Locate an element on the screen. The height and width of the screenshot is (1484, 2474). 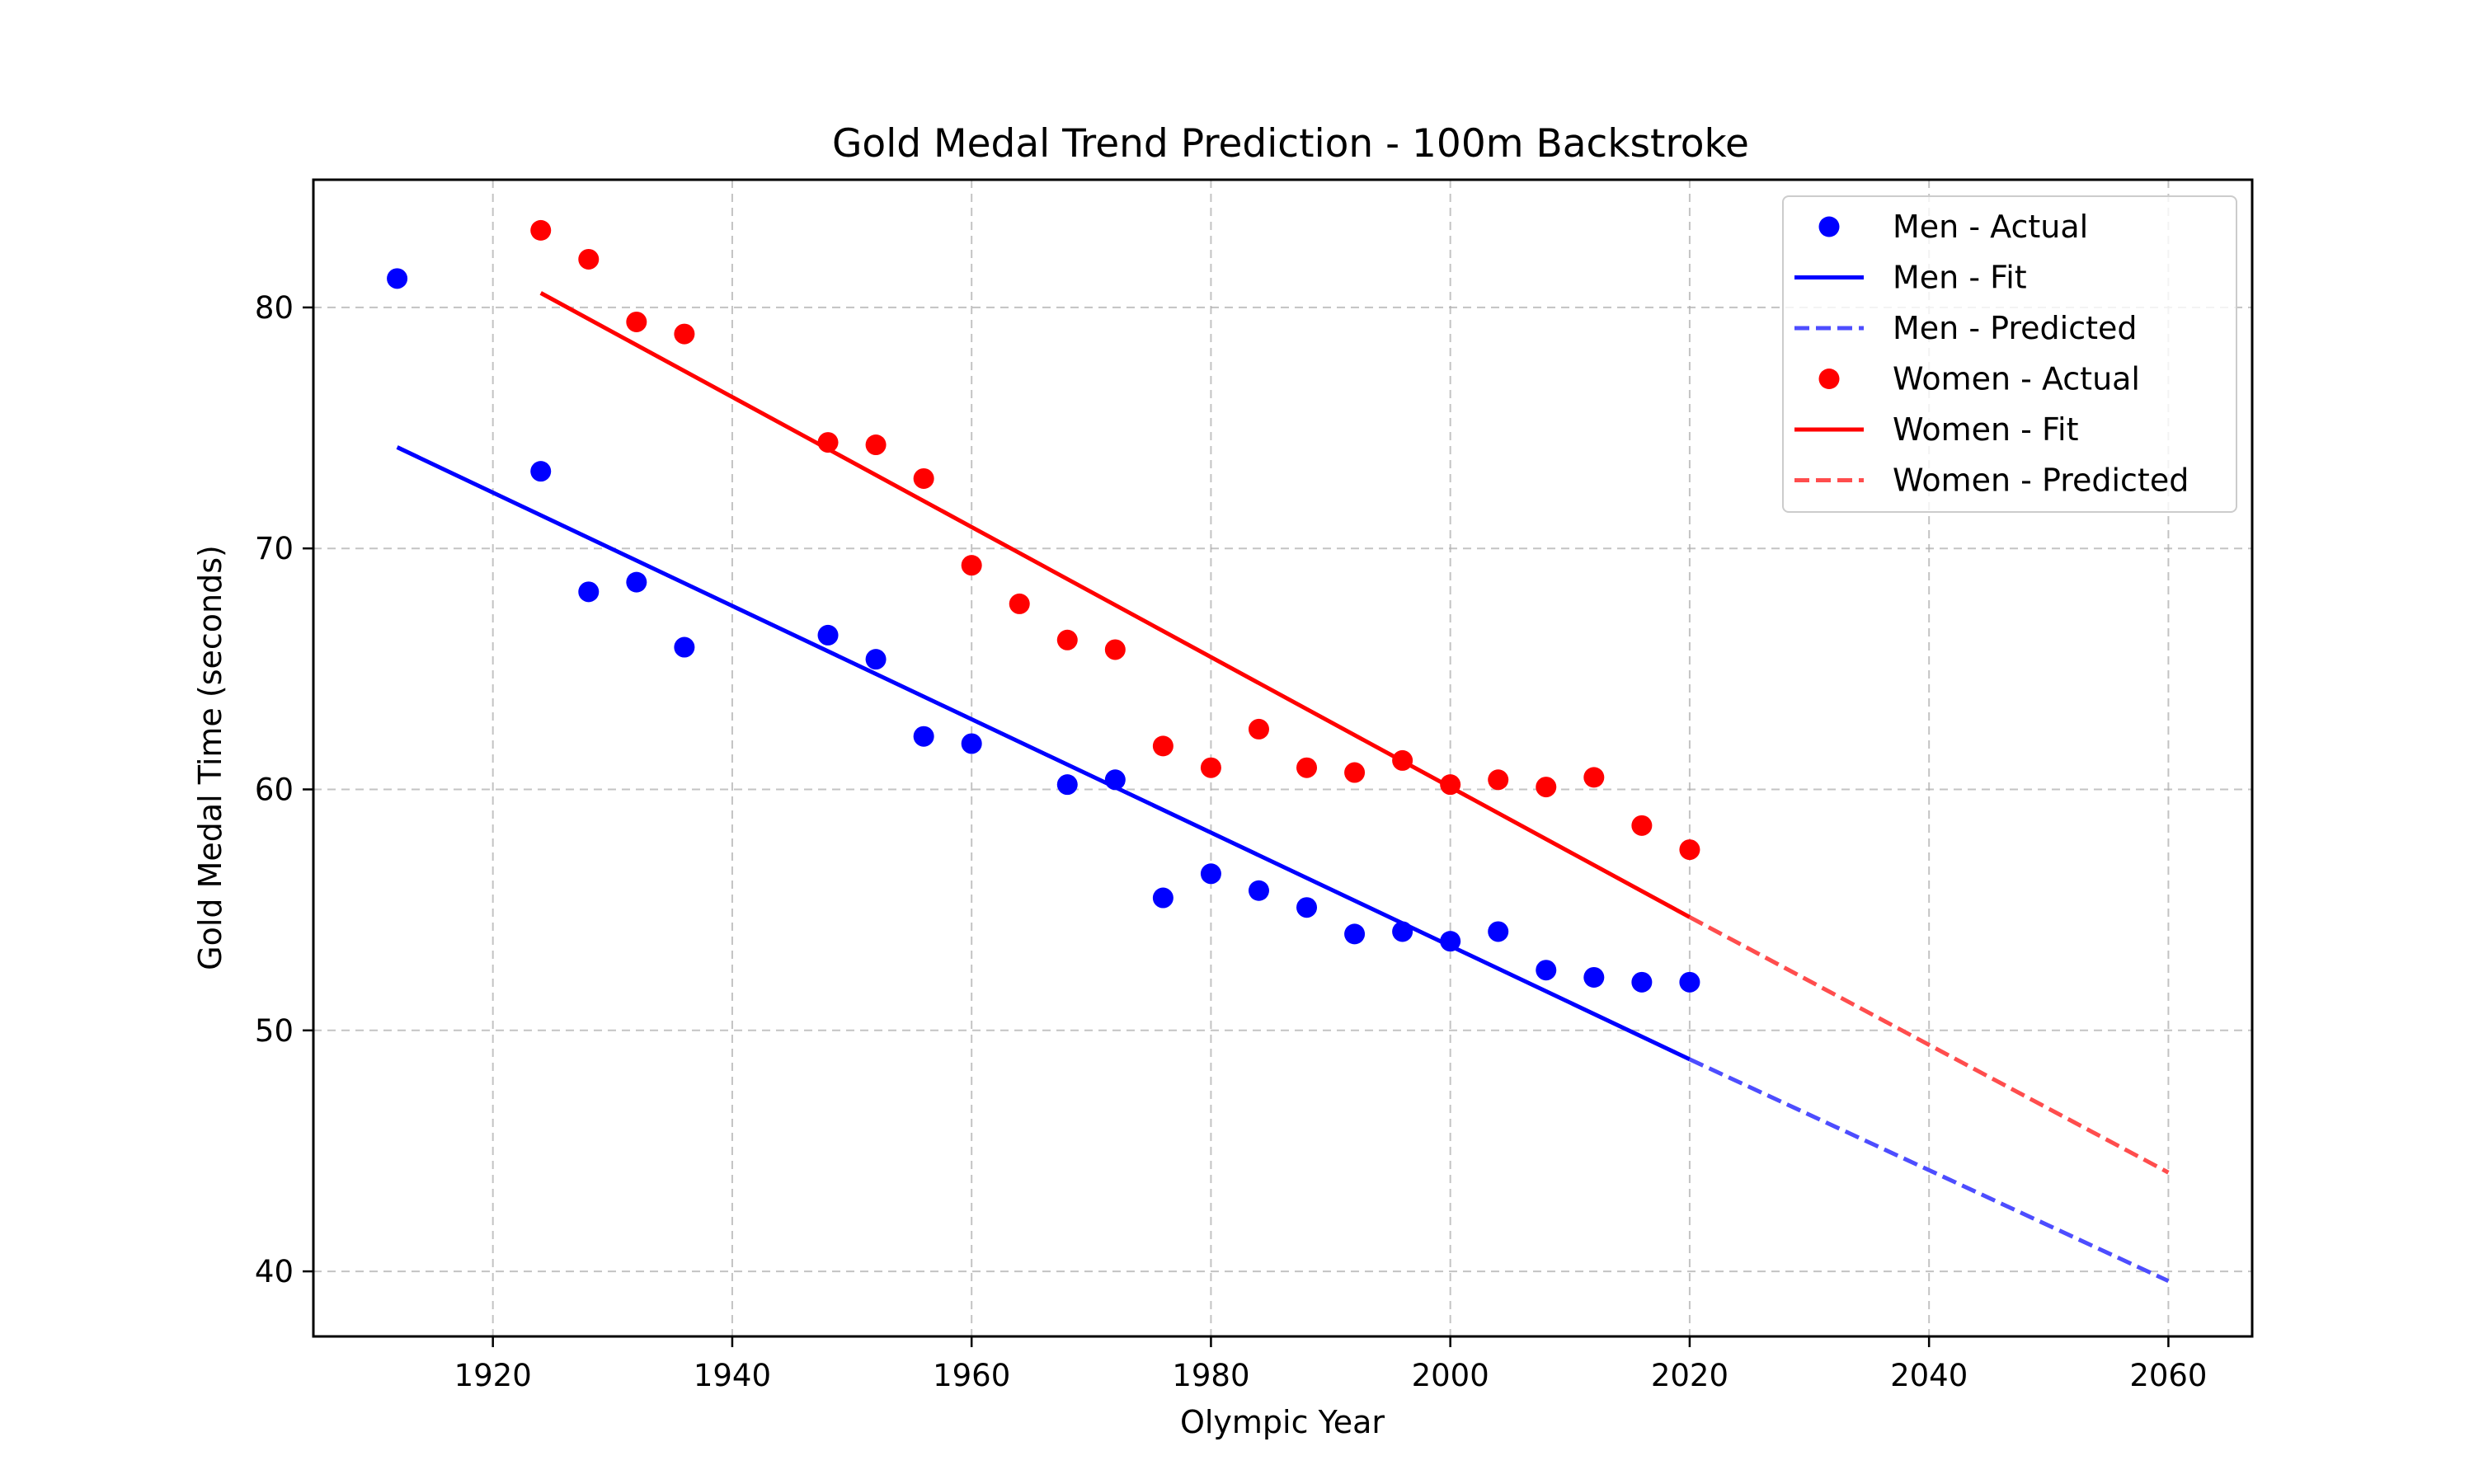
x-tick-label: 2060 is located at coordinates (2168, 1375).